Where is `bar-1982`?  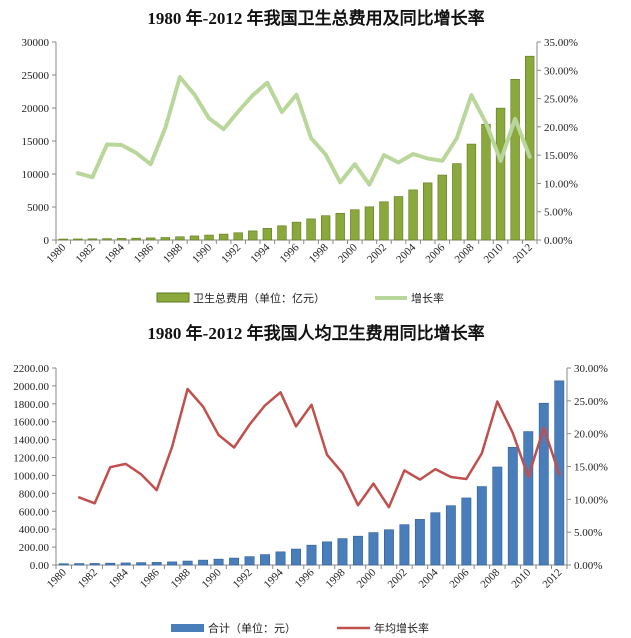 bar-1982 is located at coordinates (94, 564).